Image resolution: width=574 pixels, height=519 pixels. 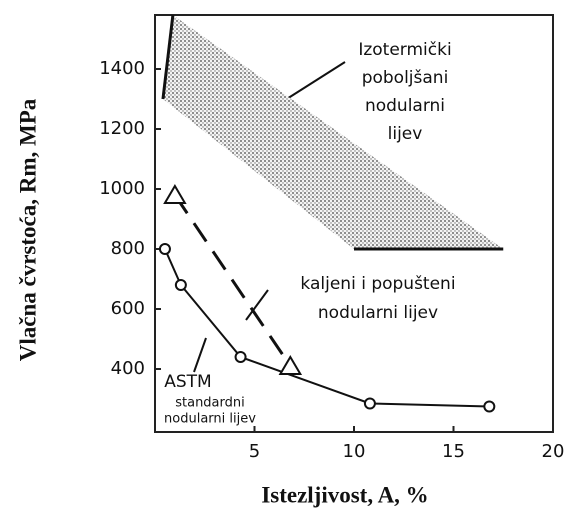 What do you see at coordinates (344, 494) in the screenshot?
I see `x-axis-label: Istezljivost, A, %` at bounding box center [344, 494].